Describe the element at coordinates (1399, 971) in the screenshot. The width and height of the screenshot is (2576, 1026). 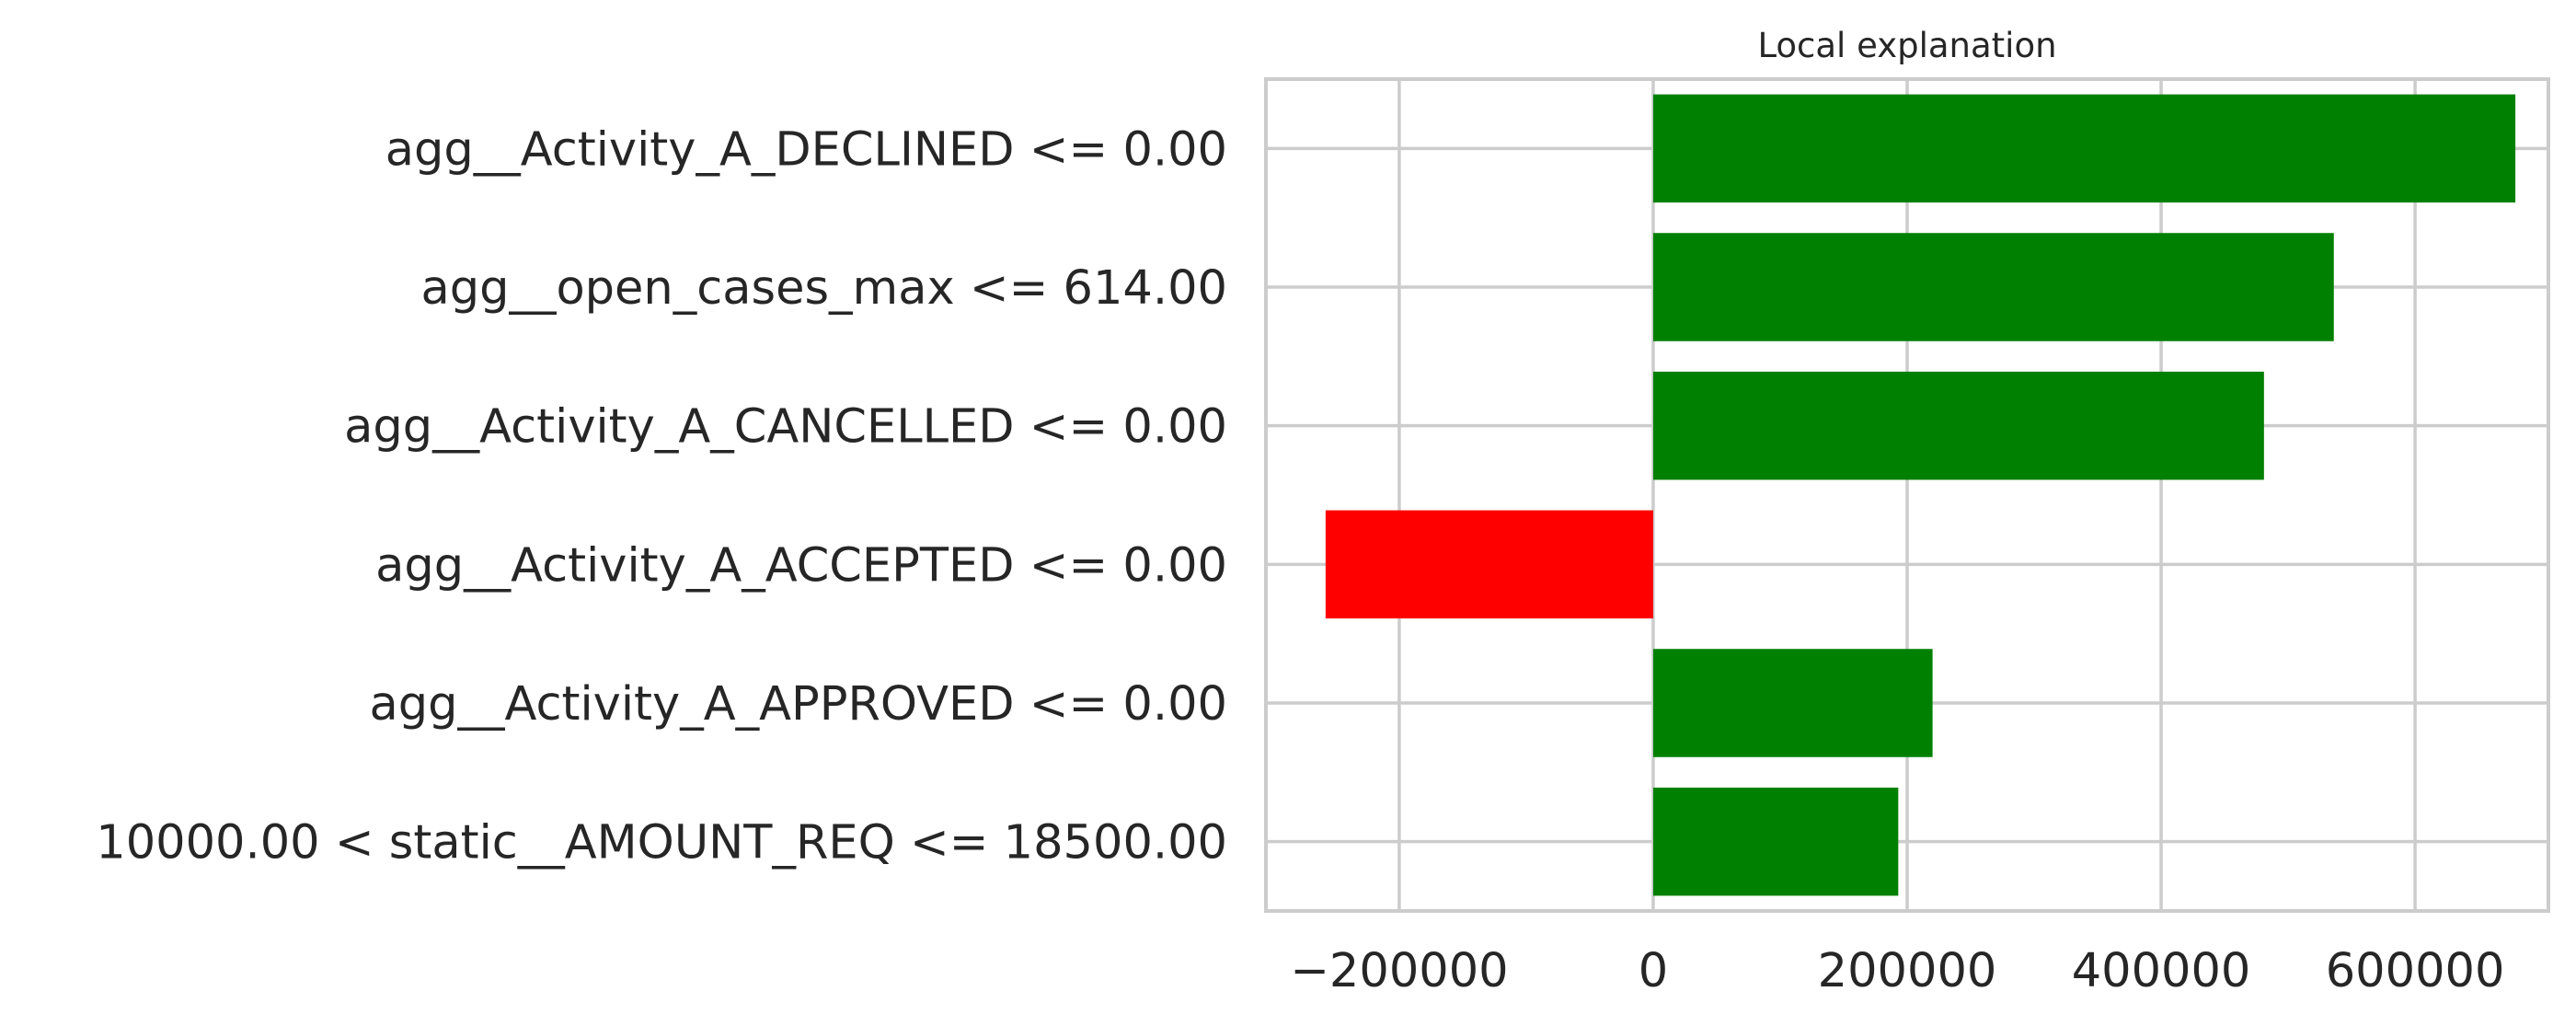
I see `x-tick-label: −200000` at that location.